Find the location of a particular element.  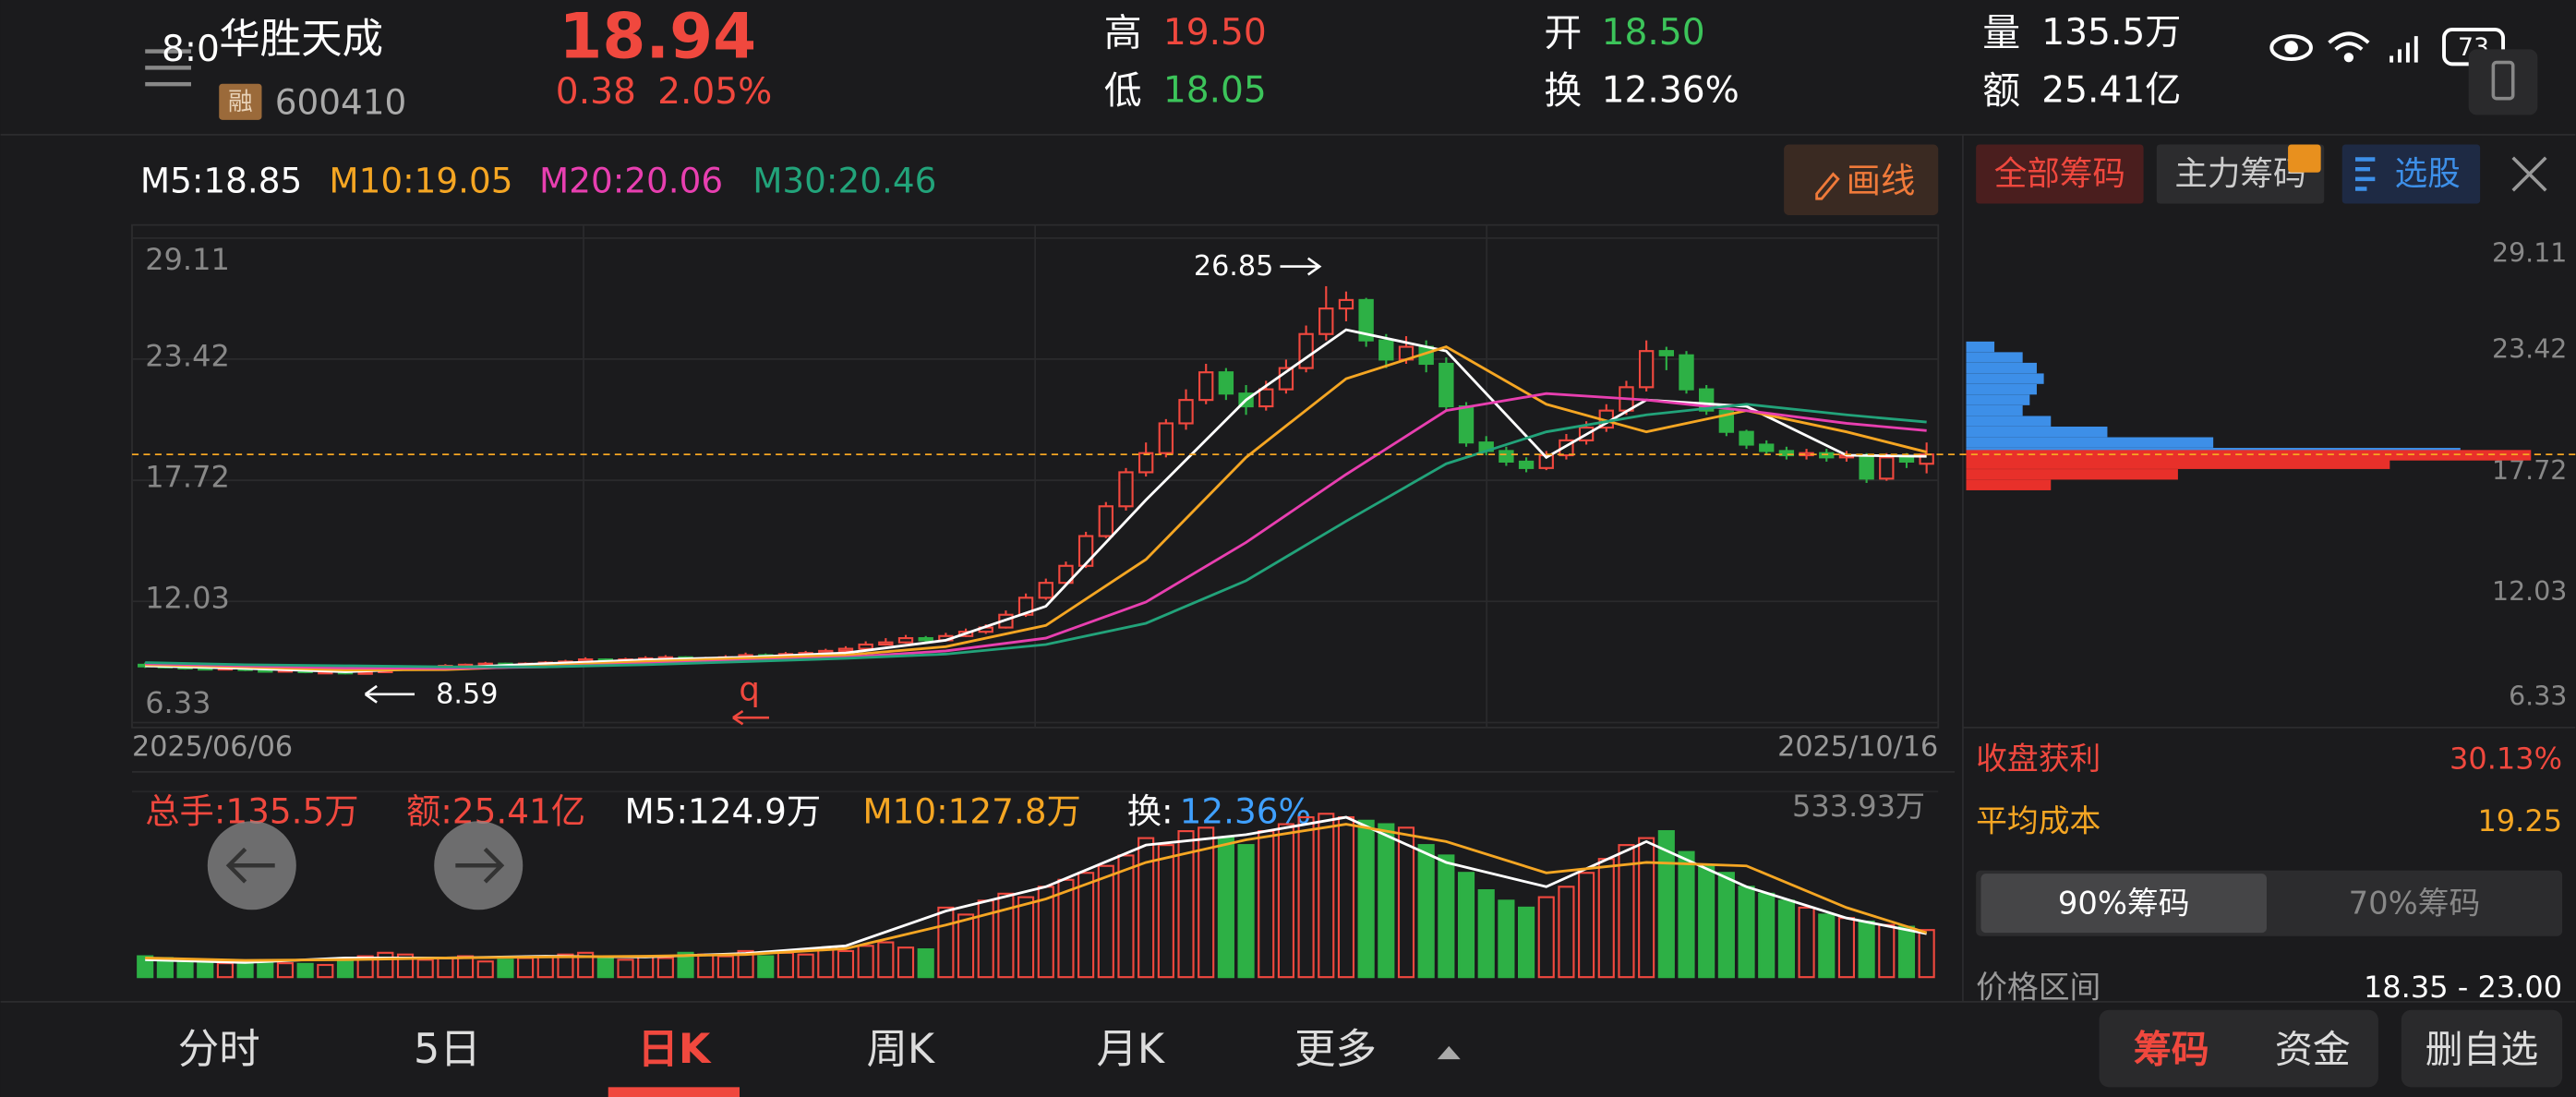

amount-label: 额 is located at coordinates (2001, 90).